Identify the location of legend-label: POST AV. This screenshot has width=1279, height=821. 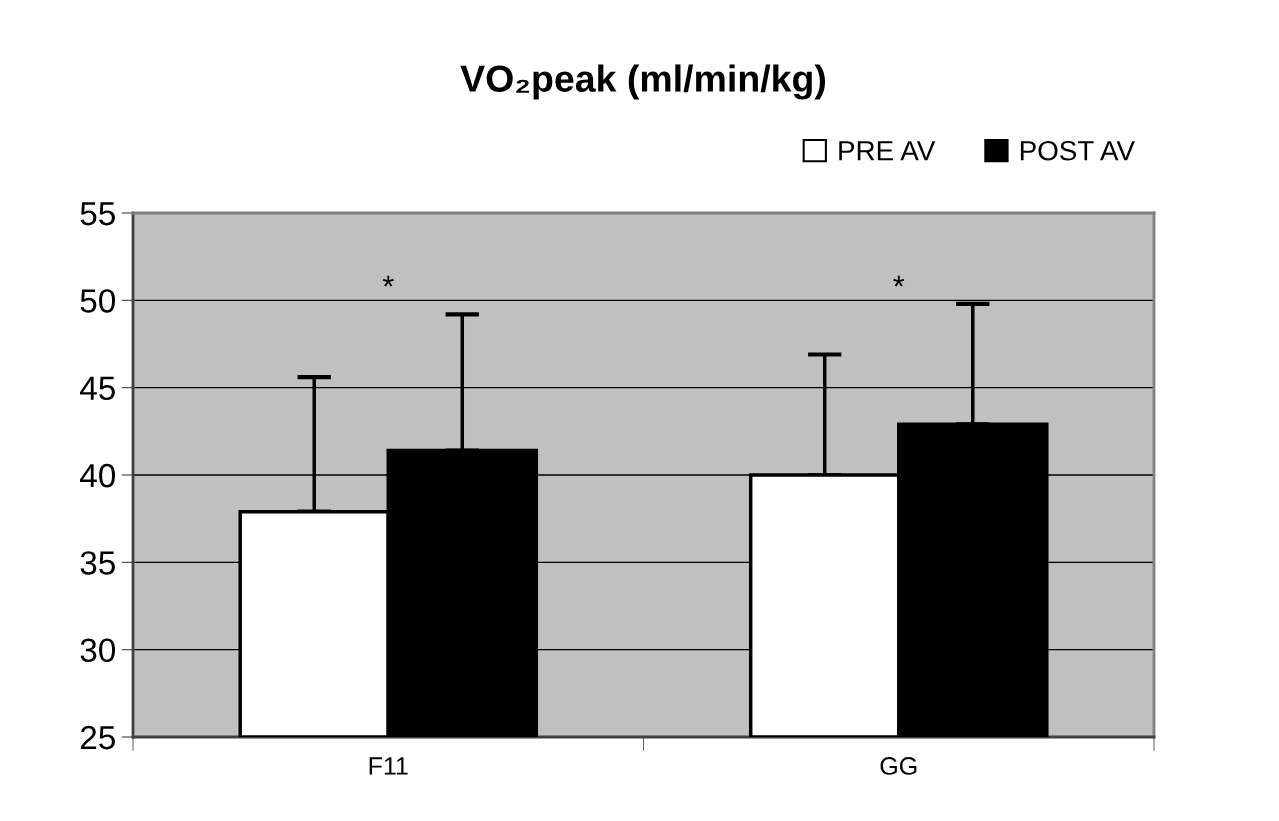
(1077, 150).